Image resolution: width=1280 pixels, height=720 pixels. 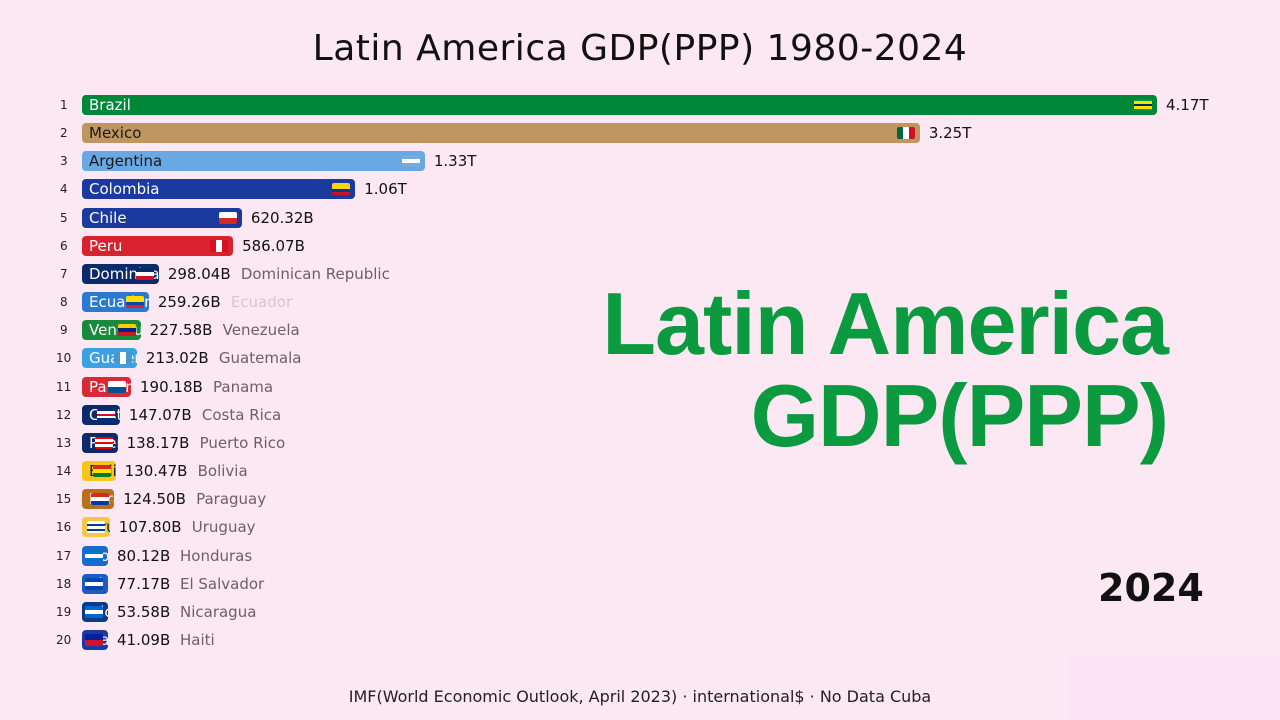 What do you see at coordinates (144, 583) in the screenshot?
I see `value-label: 77.17B` at bounding box center [144, 583].